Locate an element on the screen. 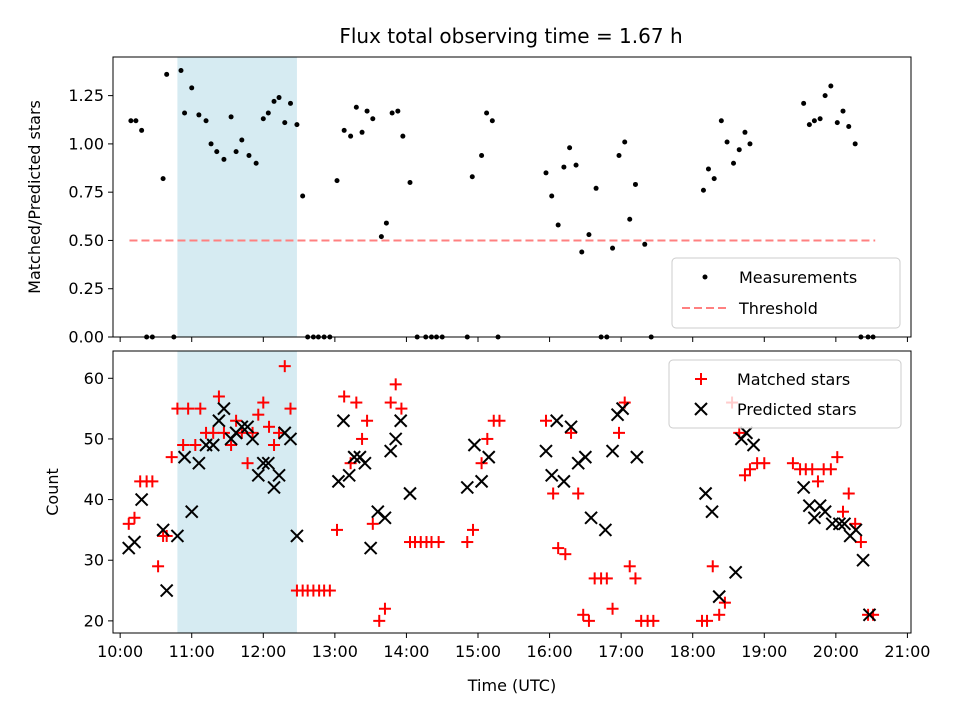 This screenshot has height=720, width=960. x-tick-label: 20:00 is located at coordinates (836, 651).